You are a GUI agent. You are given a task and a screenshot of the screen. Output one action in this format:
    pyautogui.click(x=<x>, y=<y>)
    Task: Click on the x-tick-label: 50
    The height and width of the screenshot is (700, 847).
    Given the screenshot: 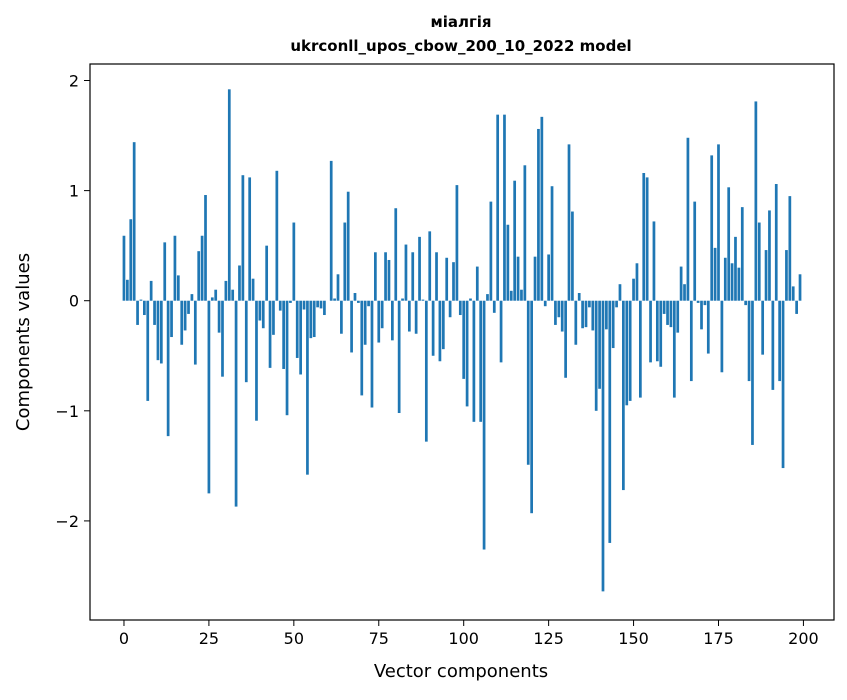 What is the action you would take?
    pyautogui.click(x=294, y=638)
    